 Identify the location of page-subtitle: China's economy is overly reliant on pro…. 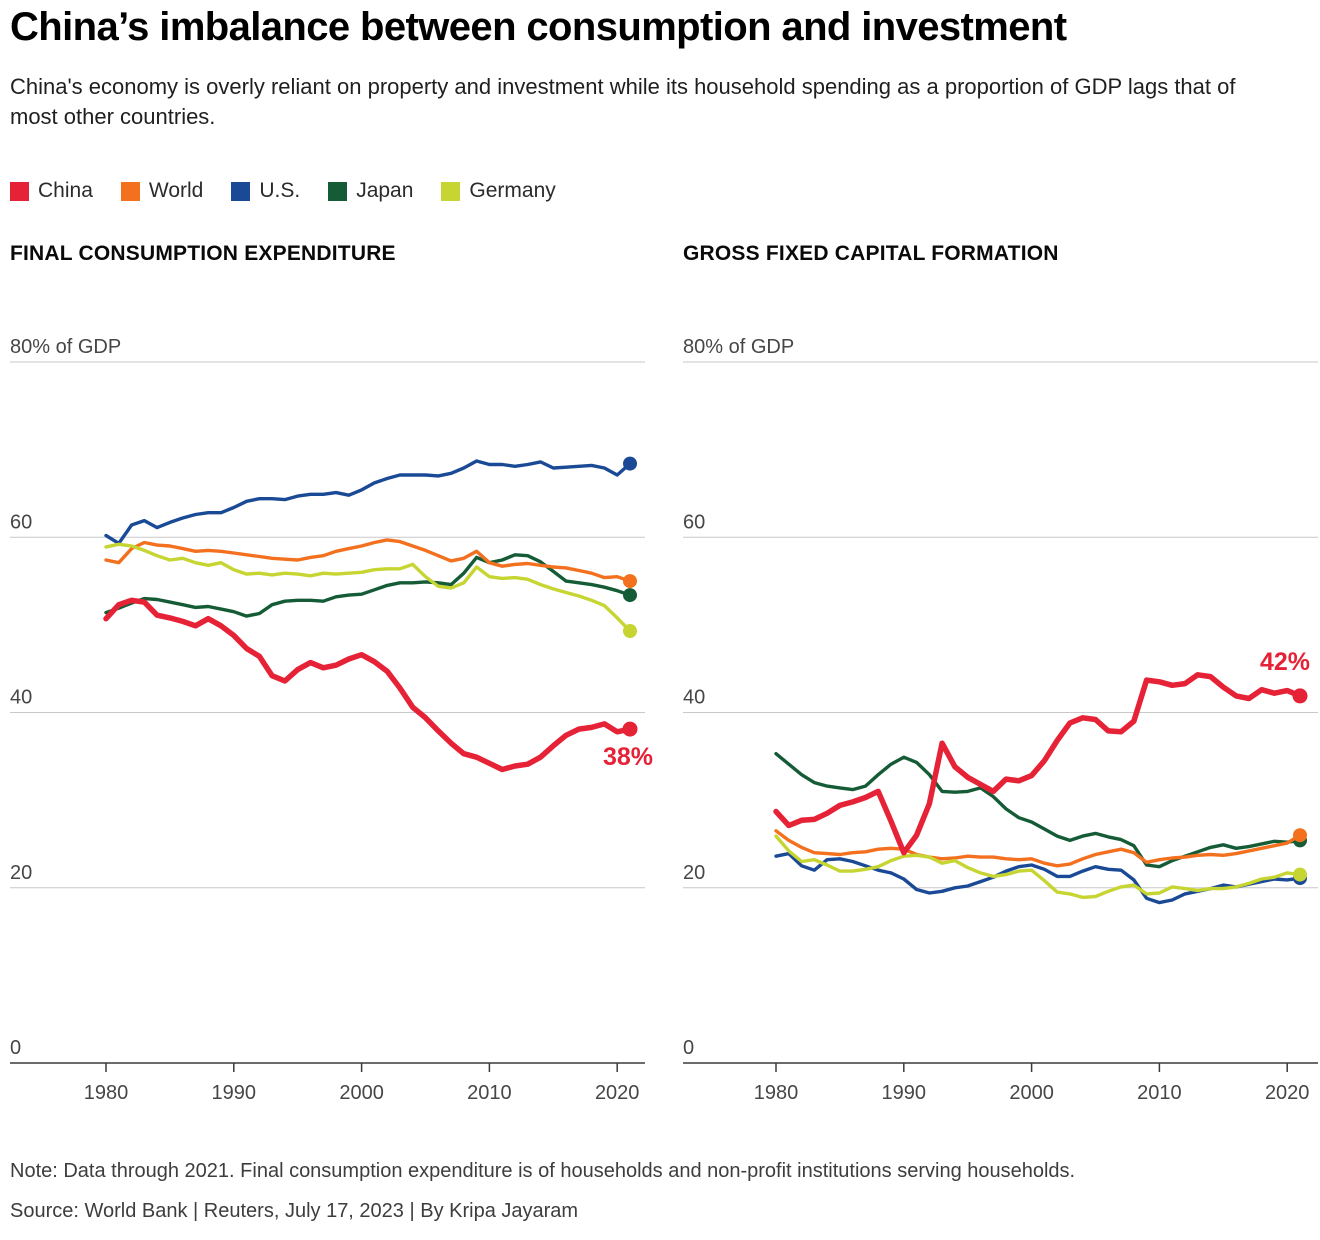
(623, 101).